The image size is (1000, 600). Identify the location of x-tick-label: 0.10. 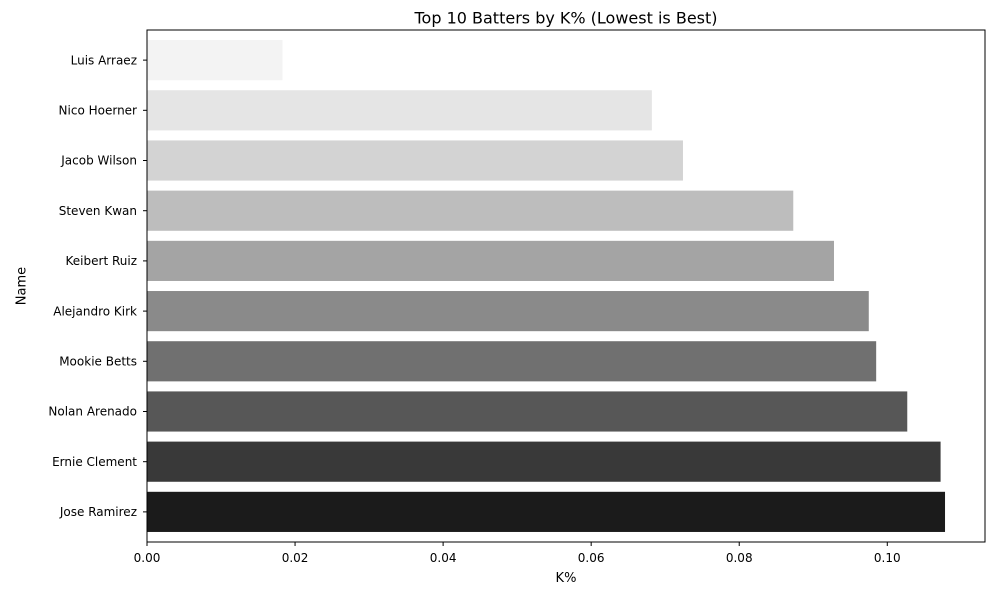
(887, 558).